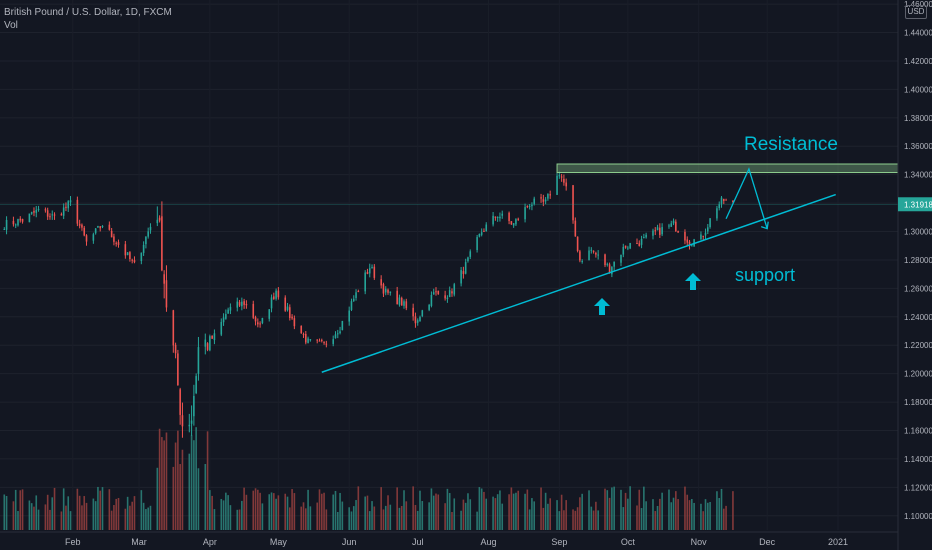 The image size is (932, 550). Describe the element at coordinates (210, 542) in the screenshot. I see `time-tick-label: Apr` at that location.